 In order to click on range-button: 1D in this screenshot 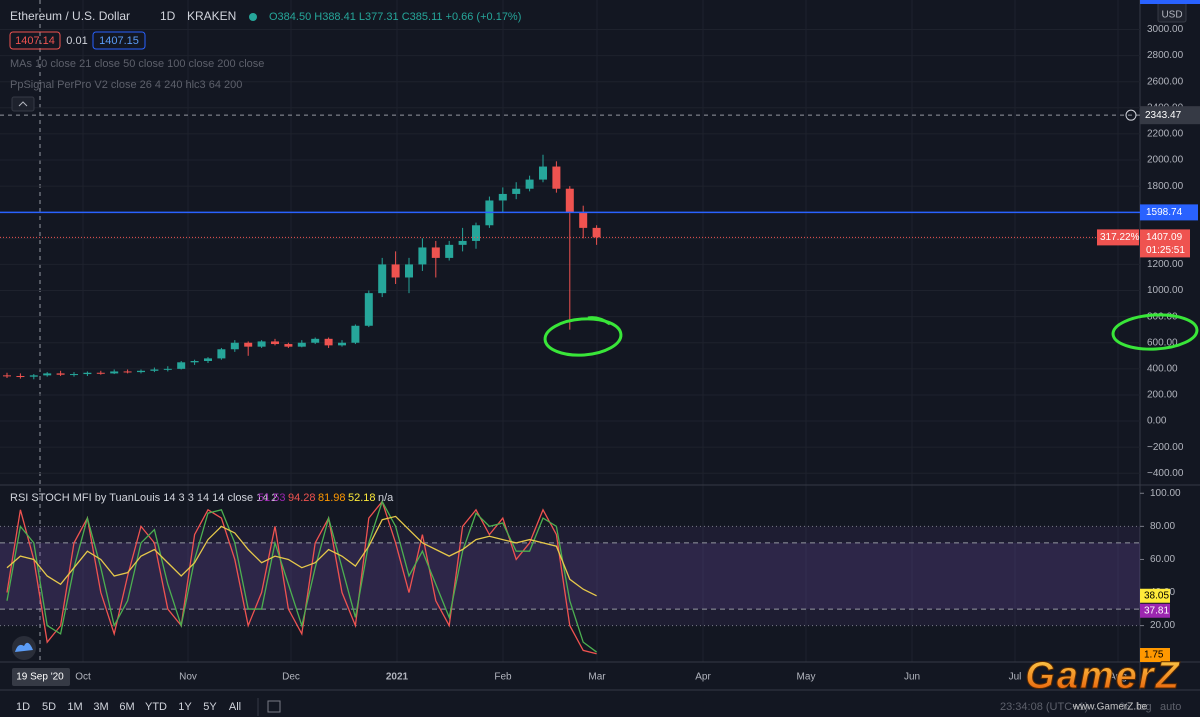, I will do `click(23, 707)`.